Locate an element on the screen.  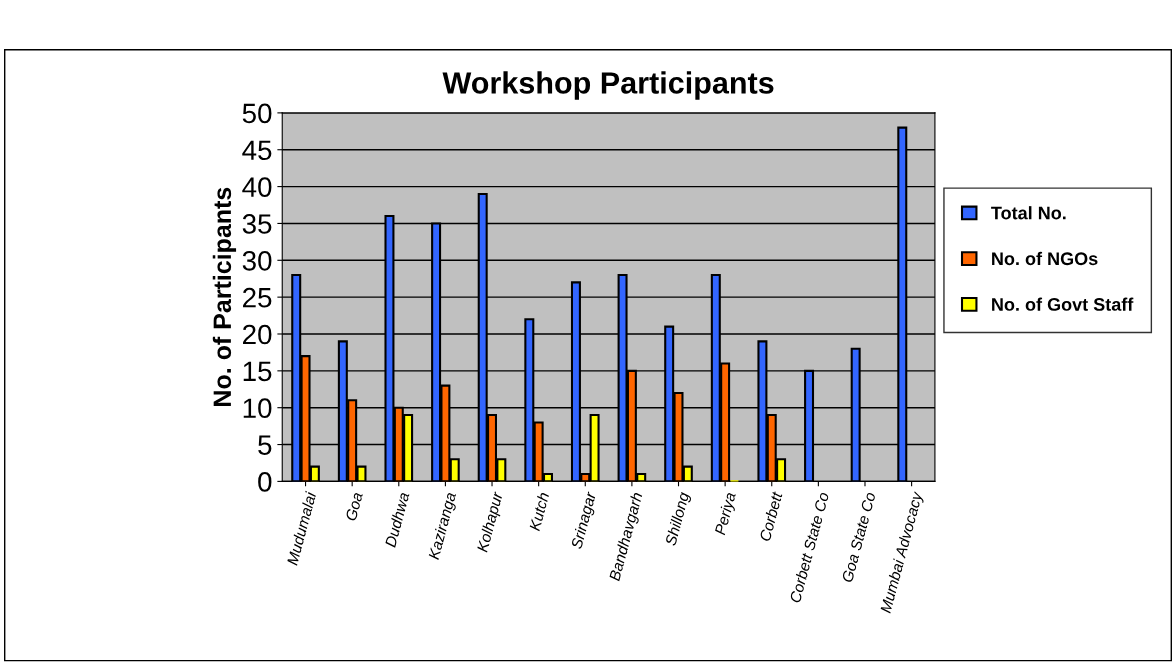
y-tick-label: 0 is located at coordinates (265, 482).